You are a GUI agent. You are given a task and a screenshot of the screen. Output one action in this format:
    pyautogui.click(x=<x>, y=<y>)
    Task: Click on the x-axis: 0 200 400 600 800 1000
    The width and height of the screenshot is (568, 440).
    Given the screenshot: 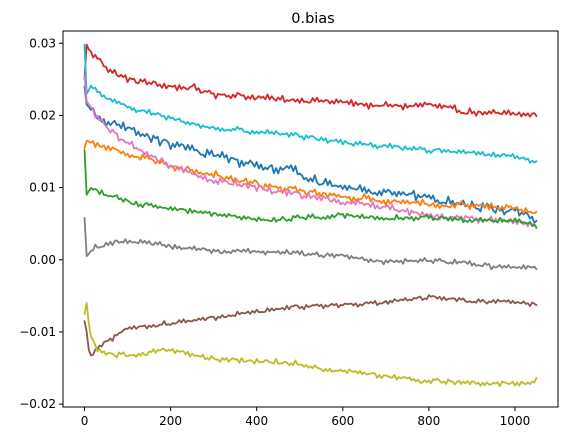 What is the action you would take?
    pyautogui.click(x=306, y=417)
    